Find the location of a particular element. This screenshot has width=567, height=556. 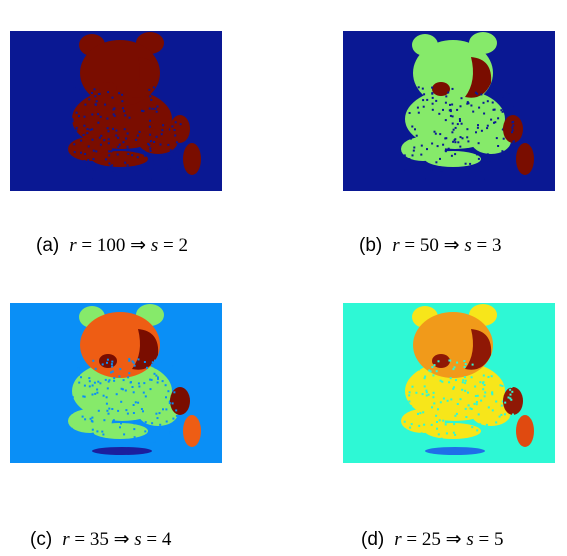

caption-a: (a) r = 100 ⇒ s = 2 is located at coordinates (112, 245).